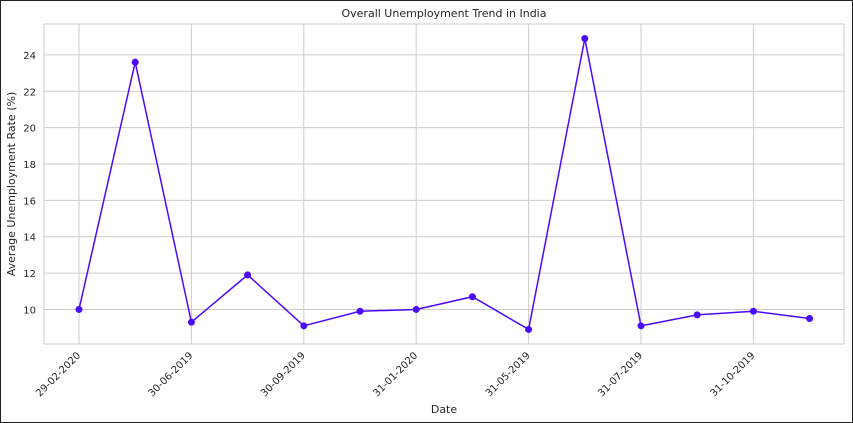 The width and height of the screenshot is (853, 423). I want to click on x-tick-label: 30-09-2019, so click(283, 374).